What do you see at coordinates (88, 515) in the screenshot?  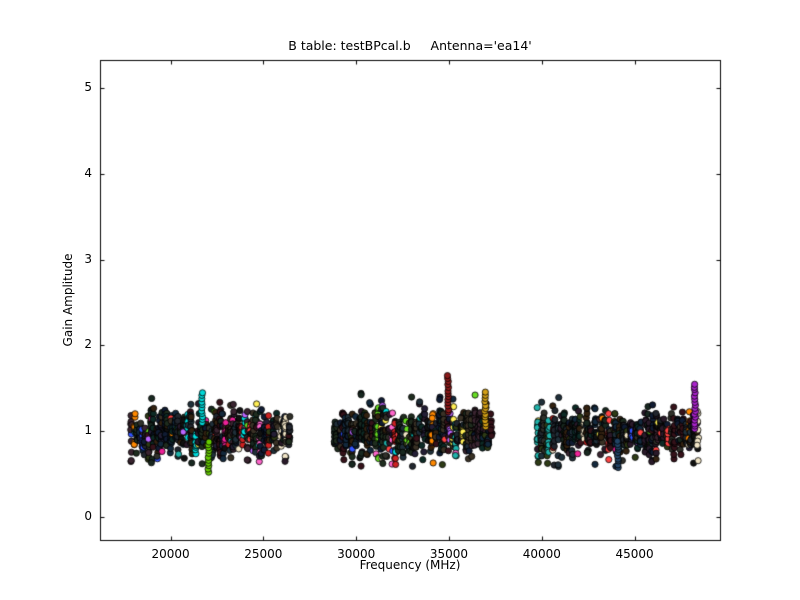 I see `y-tick-label: 0` at bounding box center [88, 515].